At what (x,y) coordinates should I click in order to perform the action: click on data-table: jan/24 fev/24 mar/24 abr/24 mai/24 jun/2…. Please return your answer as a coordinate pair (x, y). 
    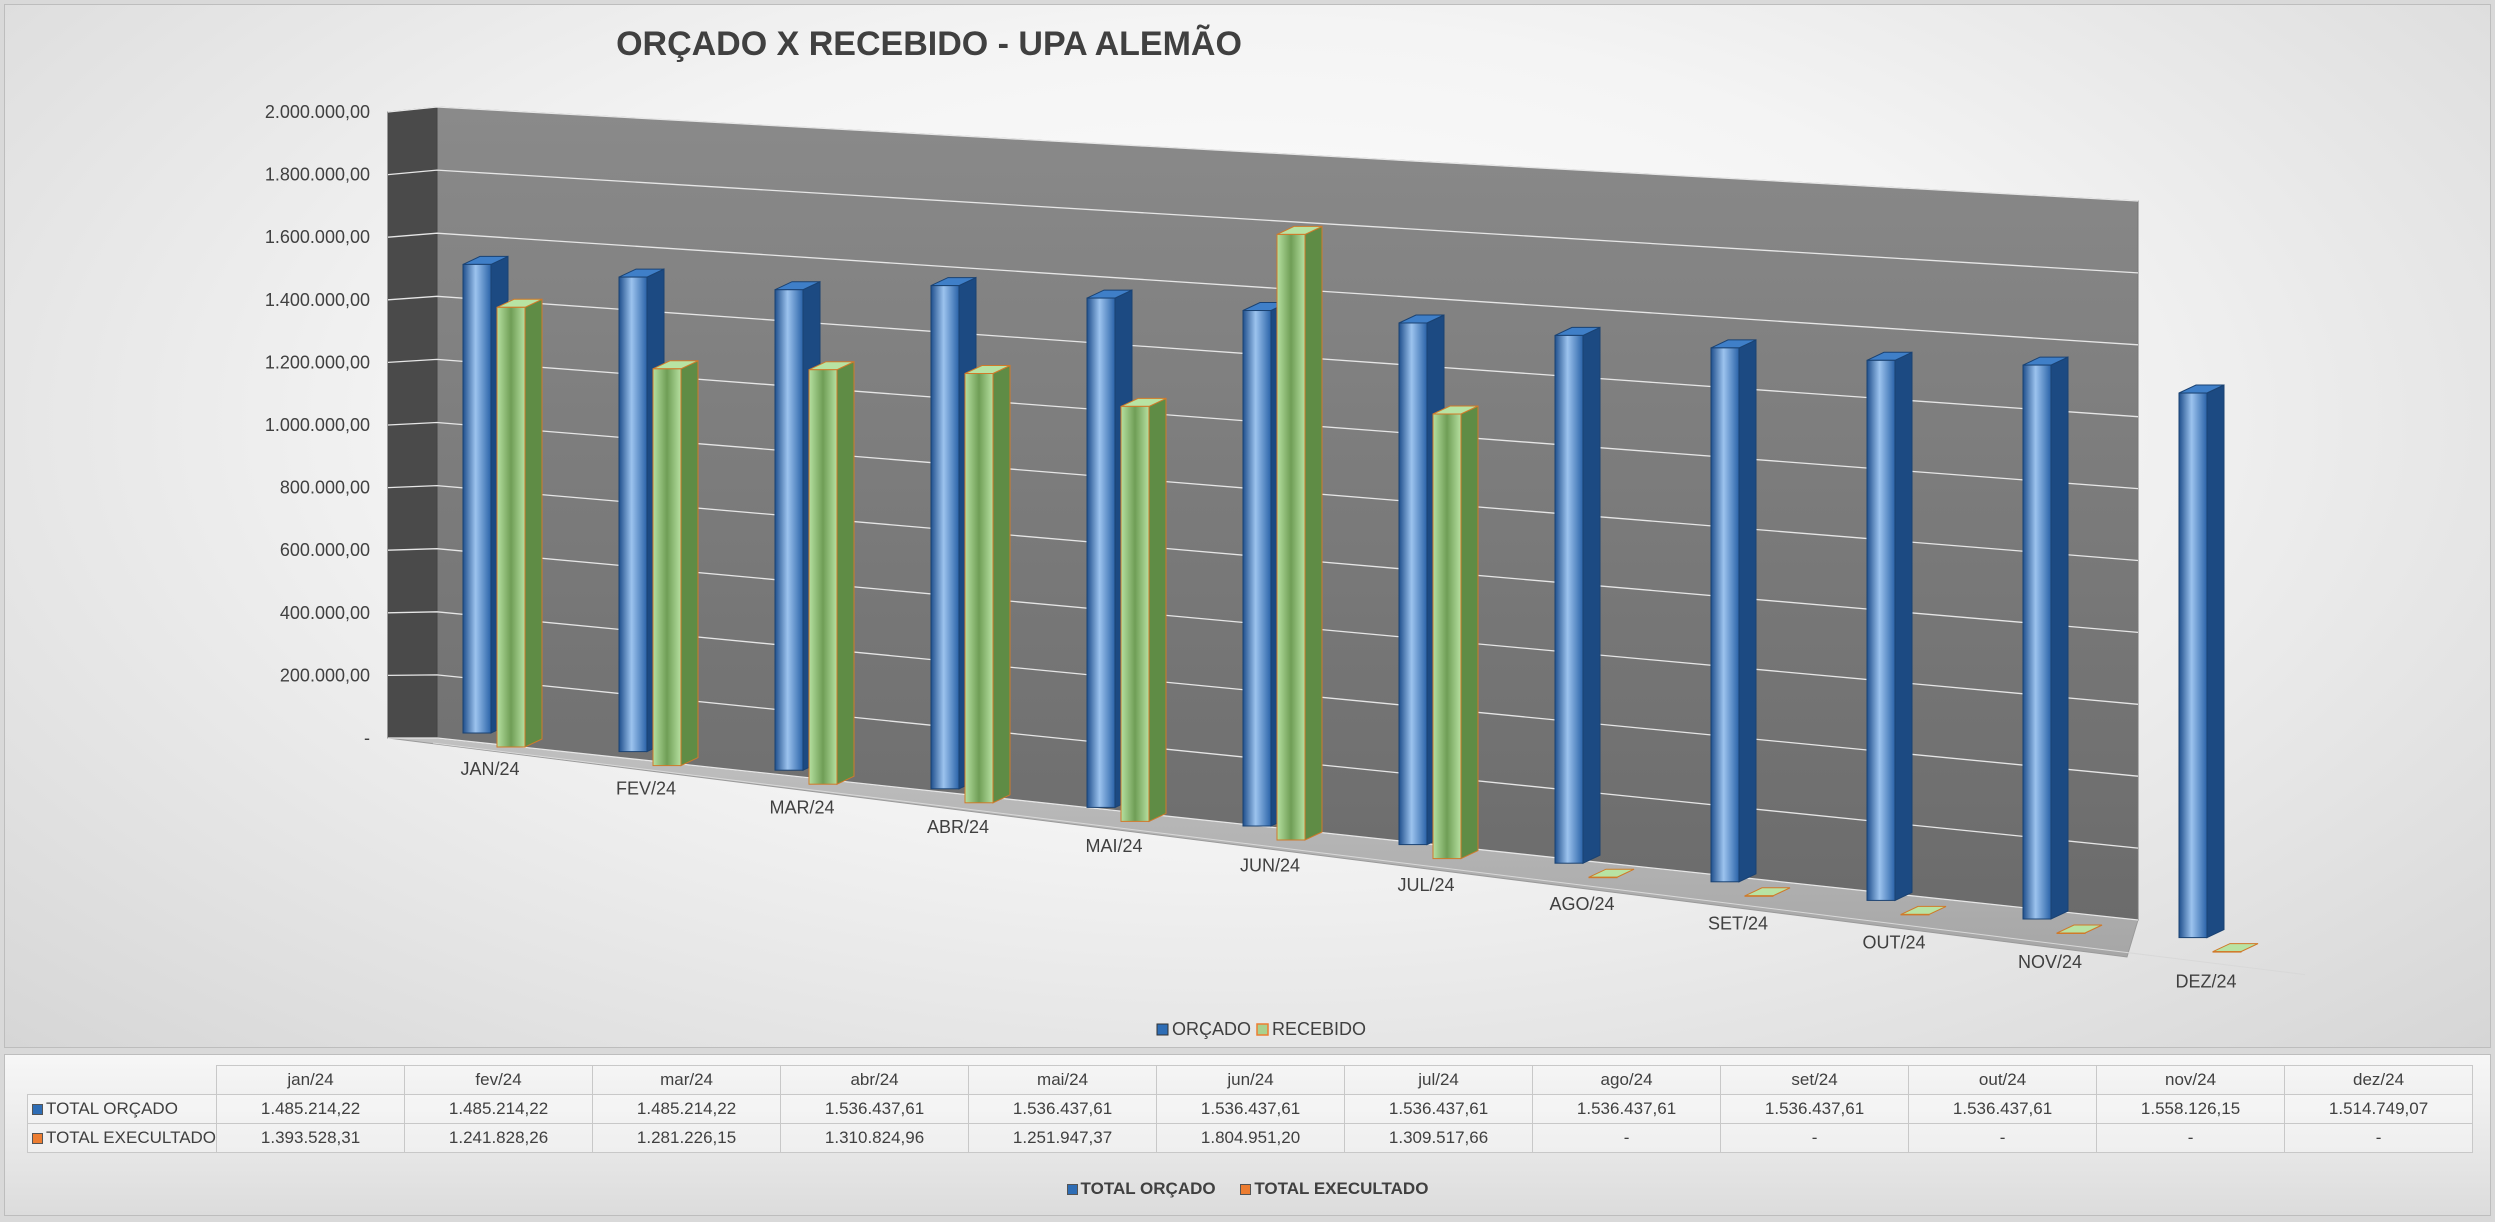
    Looking at the image, I should click on (1250, 1109).